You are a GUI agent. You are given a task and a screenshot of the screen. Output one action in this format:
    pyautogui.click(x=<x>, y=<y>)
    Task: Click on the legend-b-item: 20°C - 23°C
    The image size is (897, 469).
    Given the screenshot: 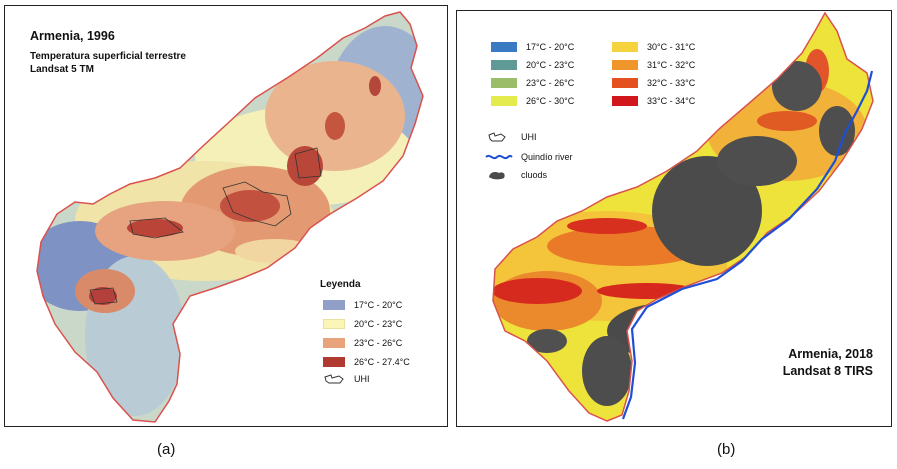 What is the action you would take?
    pyautogui.click(x=532, y=65)
    